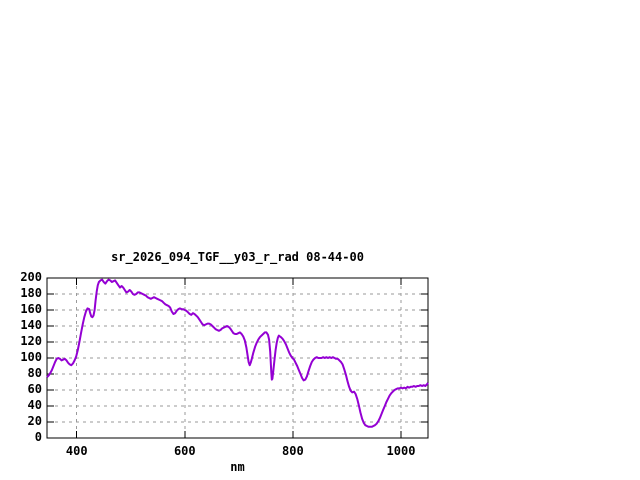 The width and height of the screenshot is (640, 480). I want to click on y-tick-label: 40, so click(34, 405).